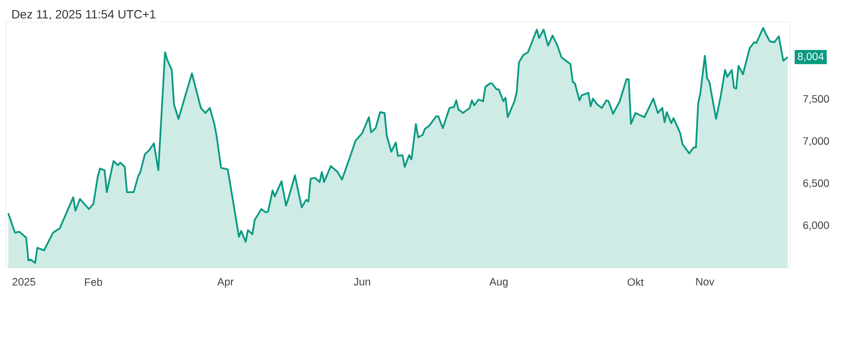 This screenshot has height=344, width=850. I want to click on chart-title: Dez 11, 2025 11:54 UTC+1, so click(84, 15).